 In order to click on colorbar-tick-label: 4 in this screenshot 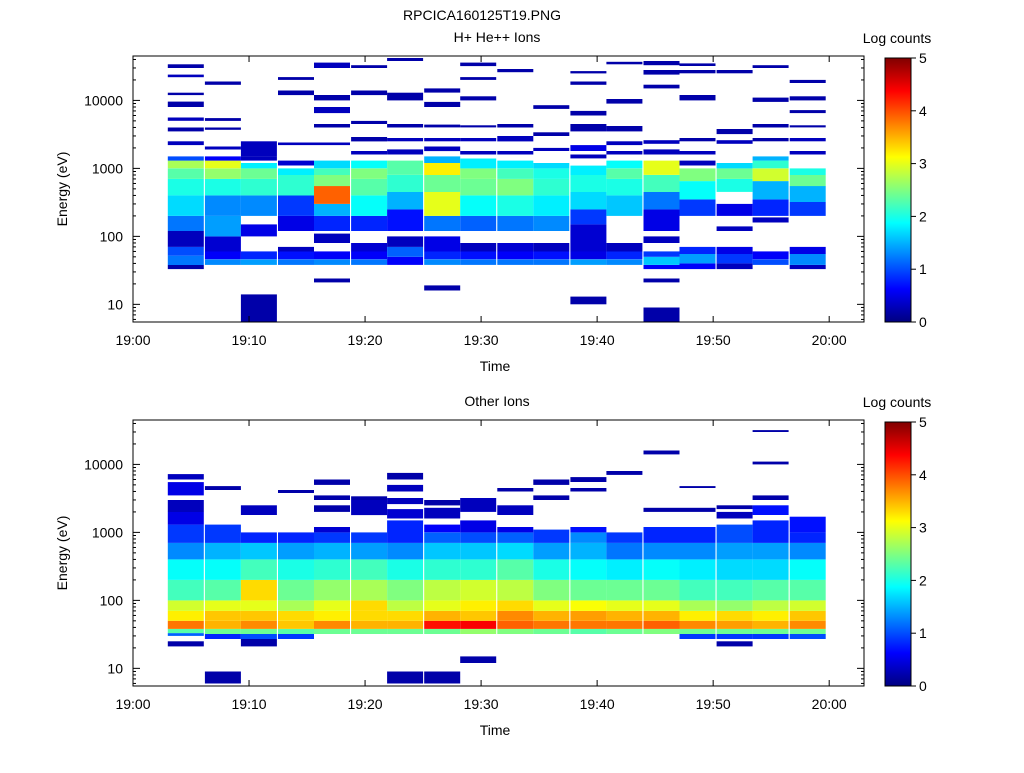, I will do `click(923, 475)`.